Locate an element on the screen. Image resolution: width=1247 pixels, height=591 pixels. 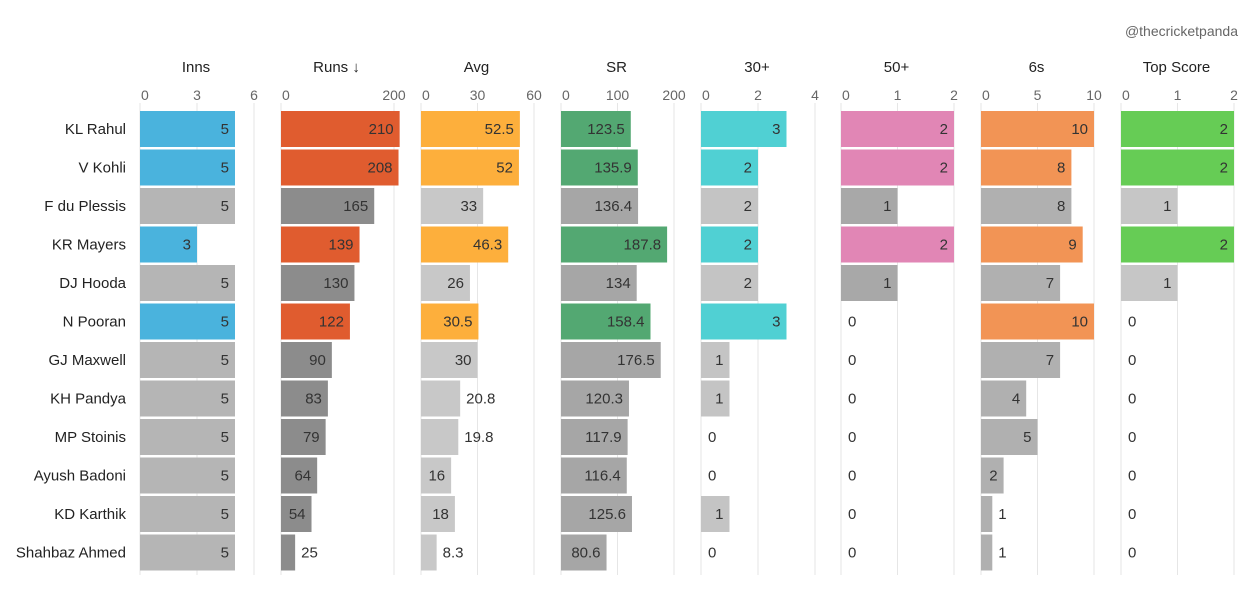
value-label-avg-kr-mayers: 46.3 is located at coordinates (487, 245).